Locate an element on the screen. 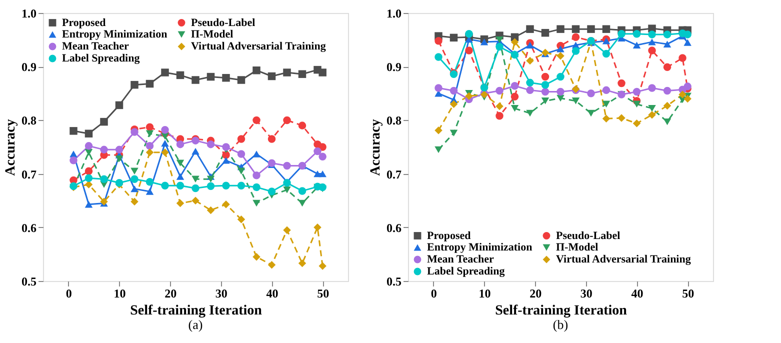 Image resolution: width=781 pixels, height=343 pixels. y-tick-label: 0.7 is located at coordinates (394, 174).